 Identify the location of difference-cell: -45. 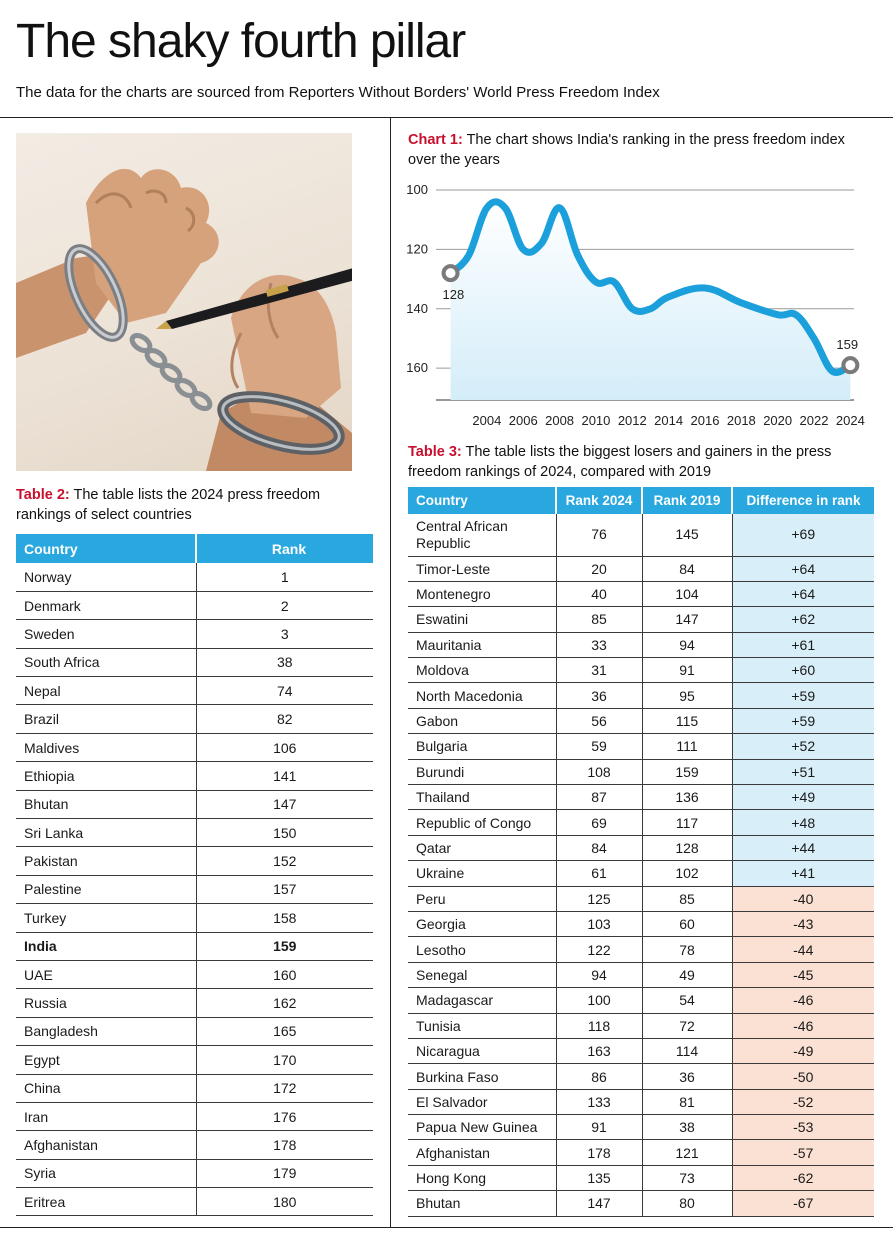
(802, 975).